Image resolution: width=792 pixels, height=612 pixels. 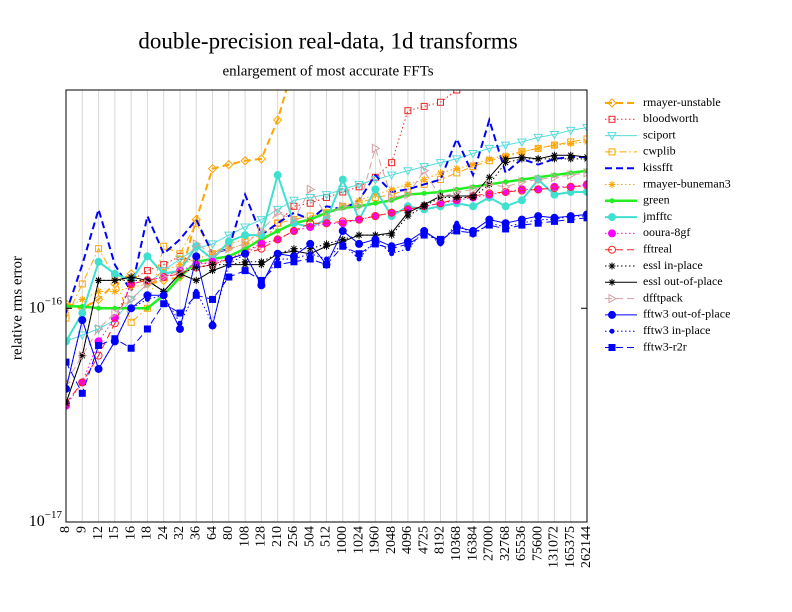 I want to click on x-tick-label: 128, so click(x=261, y=536).